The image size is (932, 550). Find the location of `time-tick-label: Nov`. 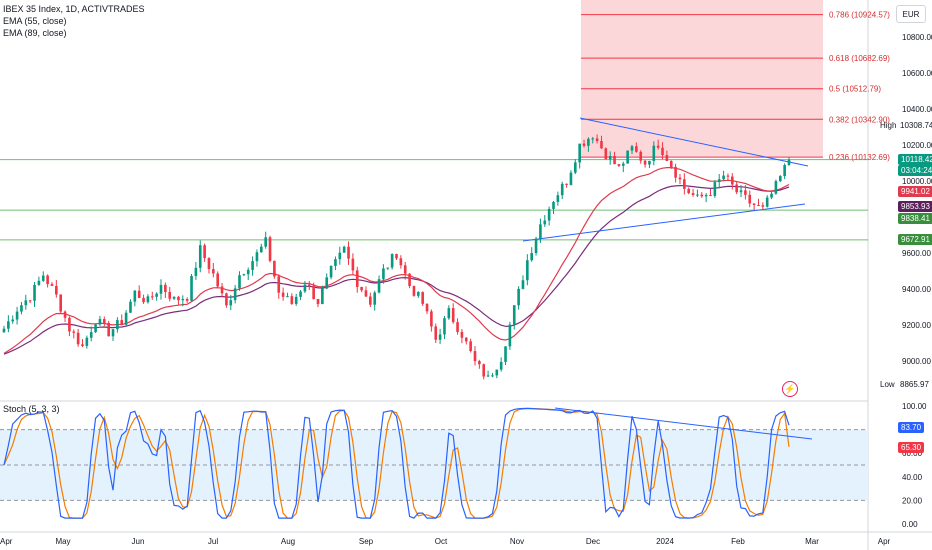

time-tick-label: Nov is located at coordinates (517, 541).